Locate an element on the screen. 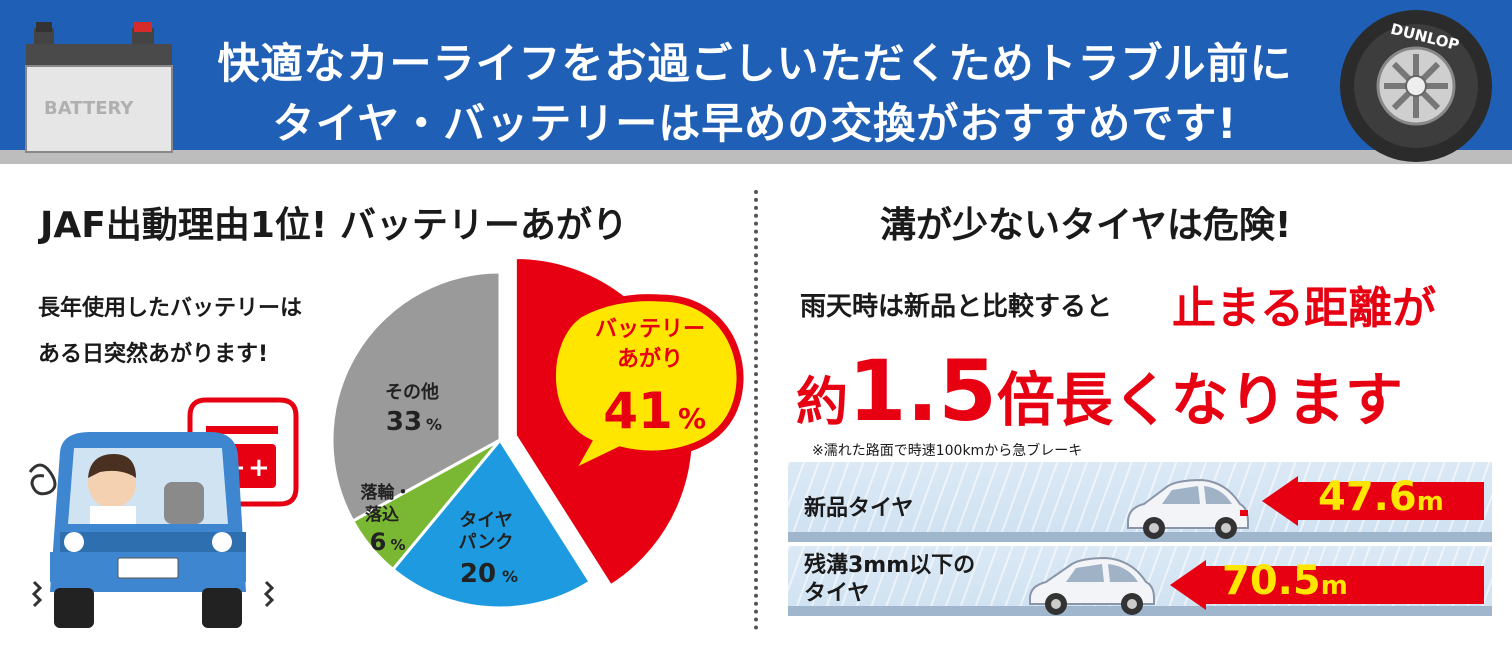  distance-worn-value: 70.5 is located at coordinates (1271, 581).